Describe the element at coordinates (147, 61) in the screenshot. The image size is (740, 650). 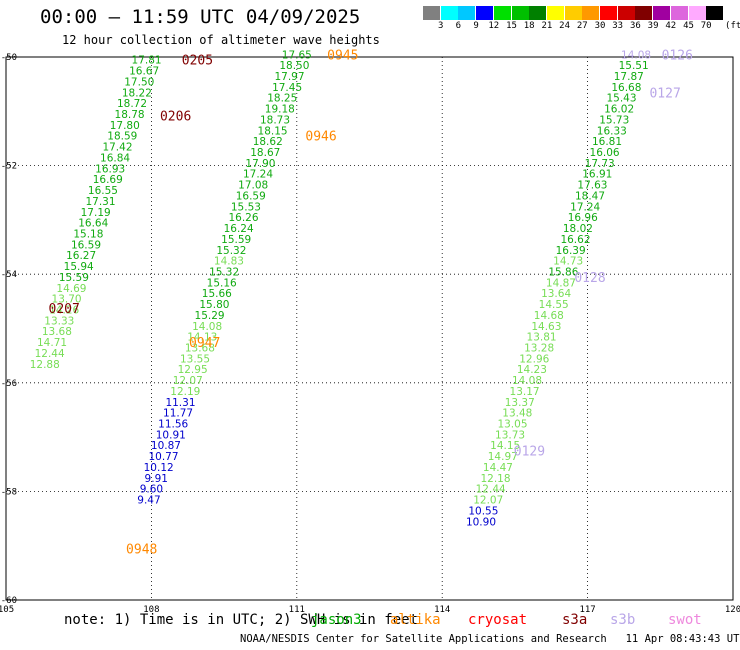
I see `wave-height-value: 17.81` at that location.